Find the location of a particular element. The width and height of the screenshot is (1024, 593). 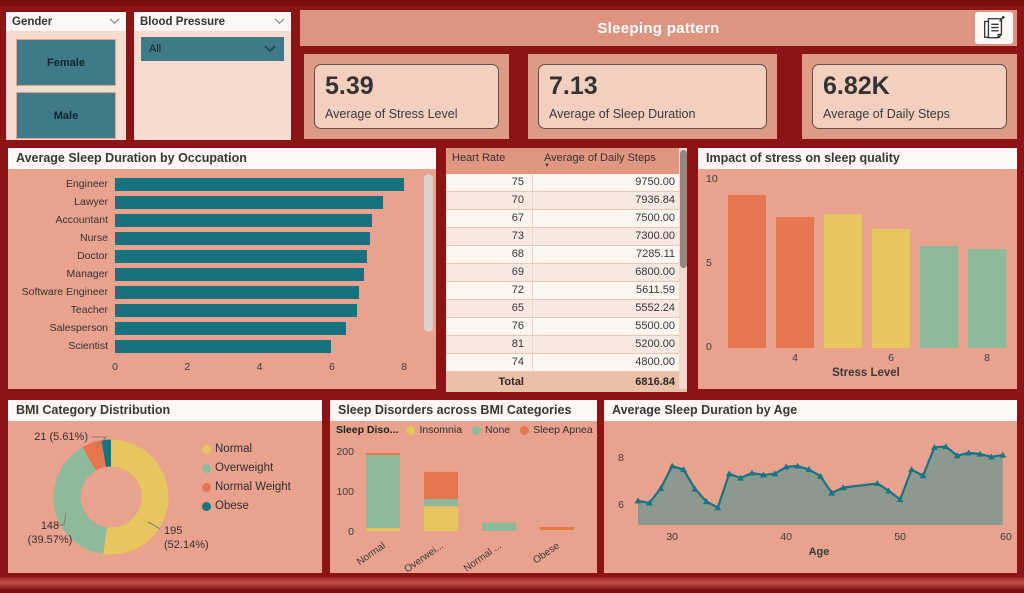

column-header-heart-rate: Heart Rate is located at coordinates (479, 158).